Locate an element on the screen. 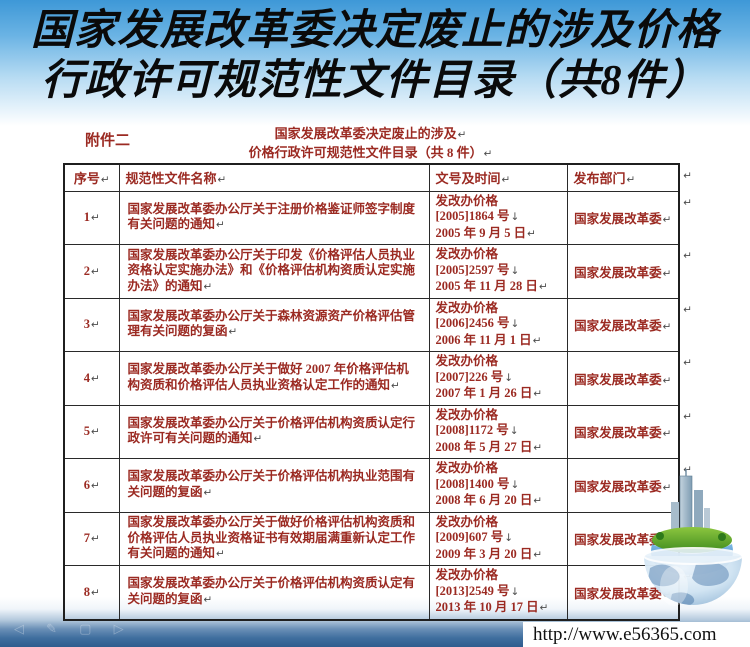  cell-number-and-date: 发改办价格 [2005]1864 号↓ 2005 年 9 月 5 日↵ is located at coordinates (498, 217).